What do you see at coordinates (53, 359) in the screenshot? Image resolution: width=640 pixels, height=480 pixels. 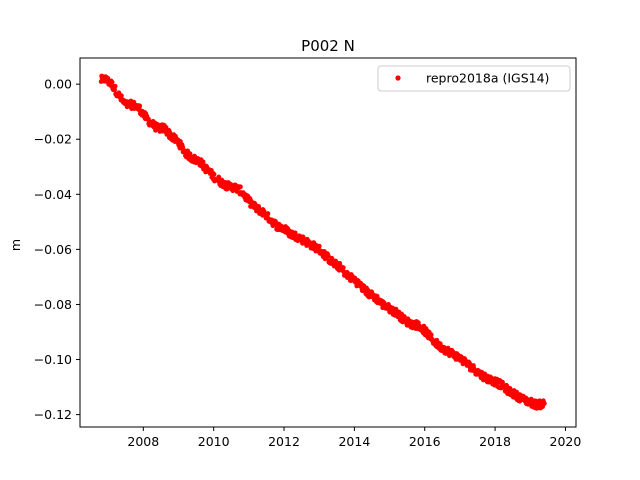 I see `y-tick-label: −0.10` at bounding box center [53, 359].